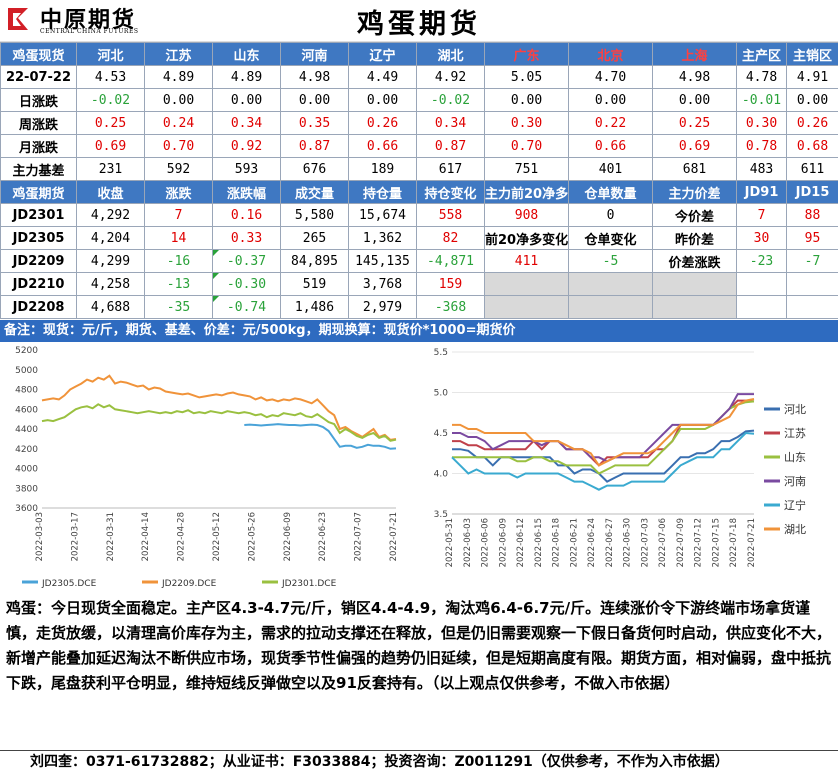 Image resolution: width=838 pixels, height=774 pixels. Describe the element at coordinates (189, 584) in the screenshot. I see `legend-label: JD2209.DCE` at that location.